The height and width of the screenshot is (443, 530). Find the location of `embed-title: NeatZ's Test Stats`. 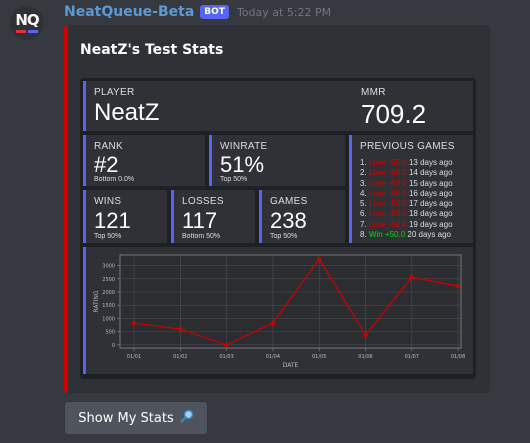

embed-title: NeatZ's Test Stats is located at coordinates (152, 50).